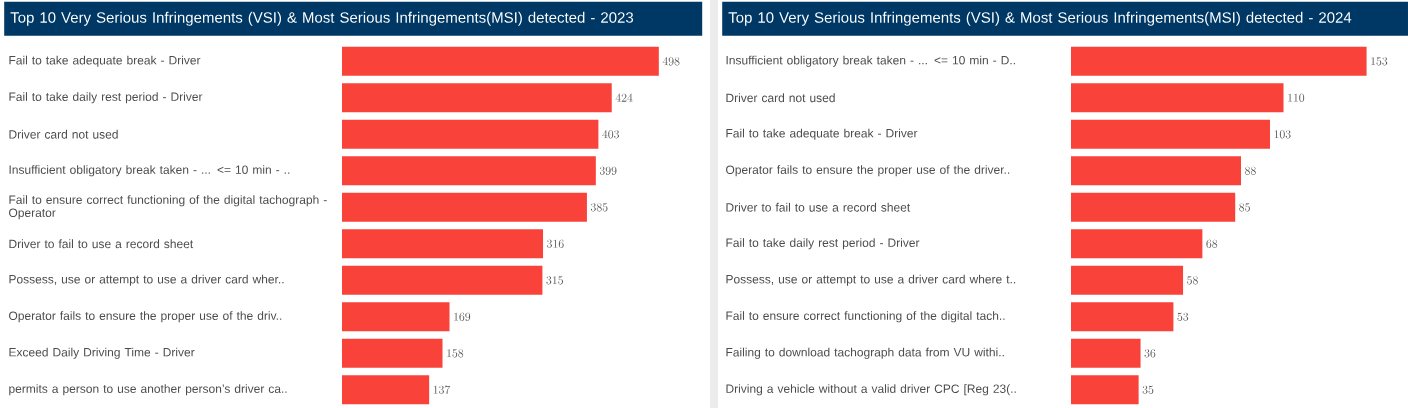 This screenshot has height=408, width=1408. Describe the element at coordinates (555, 243) in the screenshot. I see `data-label: 316` at that location.